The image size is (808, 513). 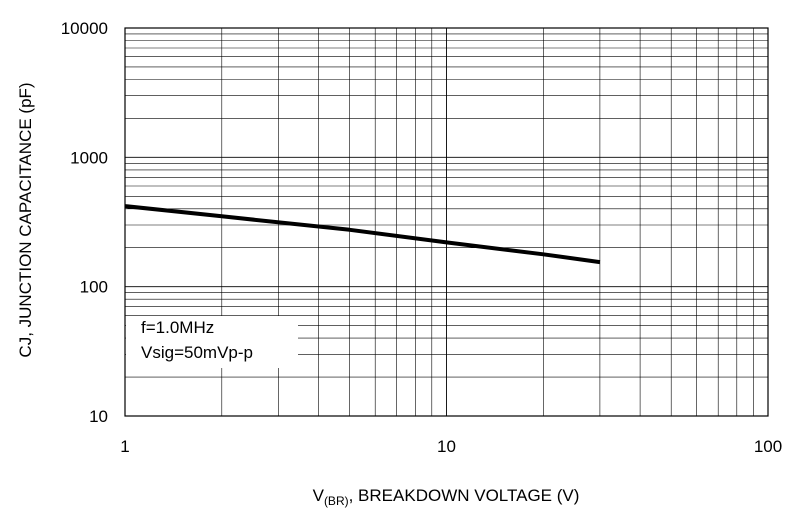 What do you see at coordinates (464, 495) in the screenshot?
I see `x-axis-label-suffix: , BREAKDOWN VOLTAGE (V)` at bounding box center [464, 495].